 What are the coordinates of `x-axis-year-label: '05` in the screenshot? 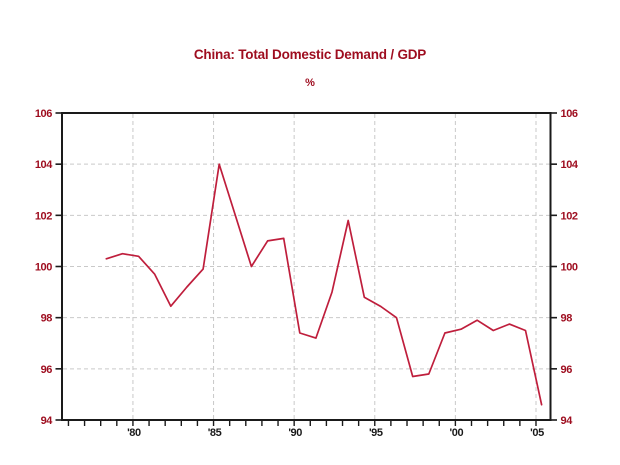 It's located at (537, 433).